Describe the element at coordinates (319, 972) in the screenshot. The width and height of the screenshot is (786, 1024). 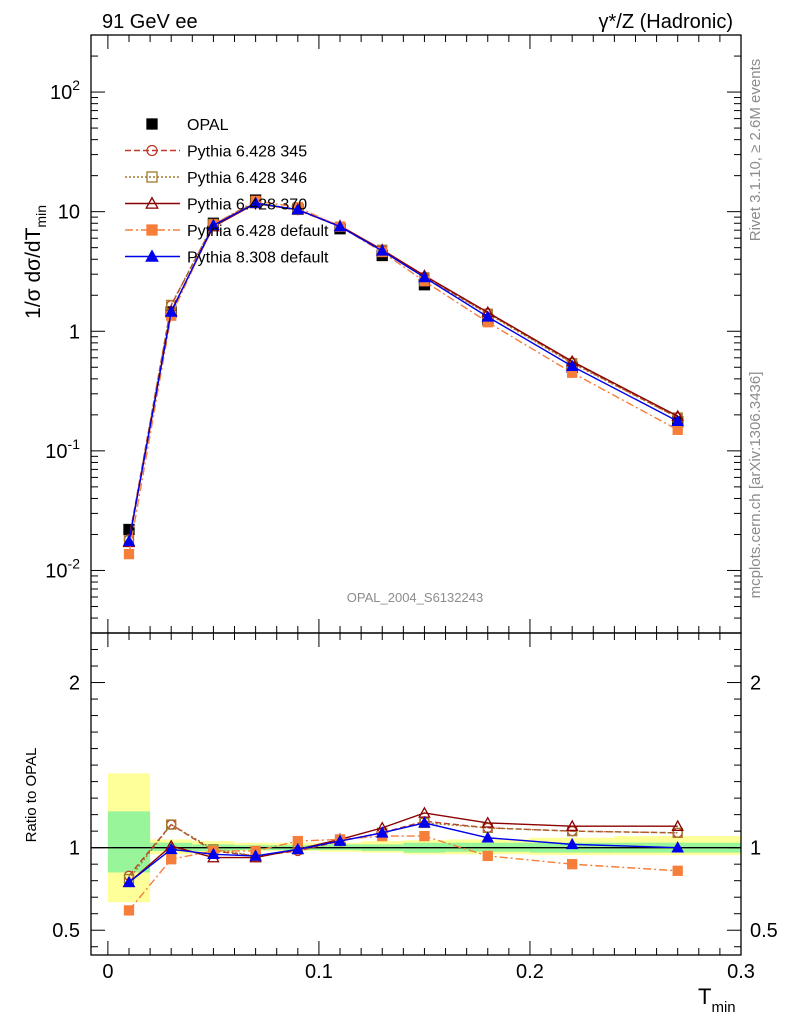
I see `x-tick-label: 0.1` at that location.